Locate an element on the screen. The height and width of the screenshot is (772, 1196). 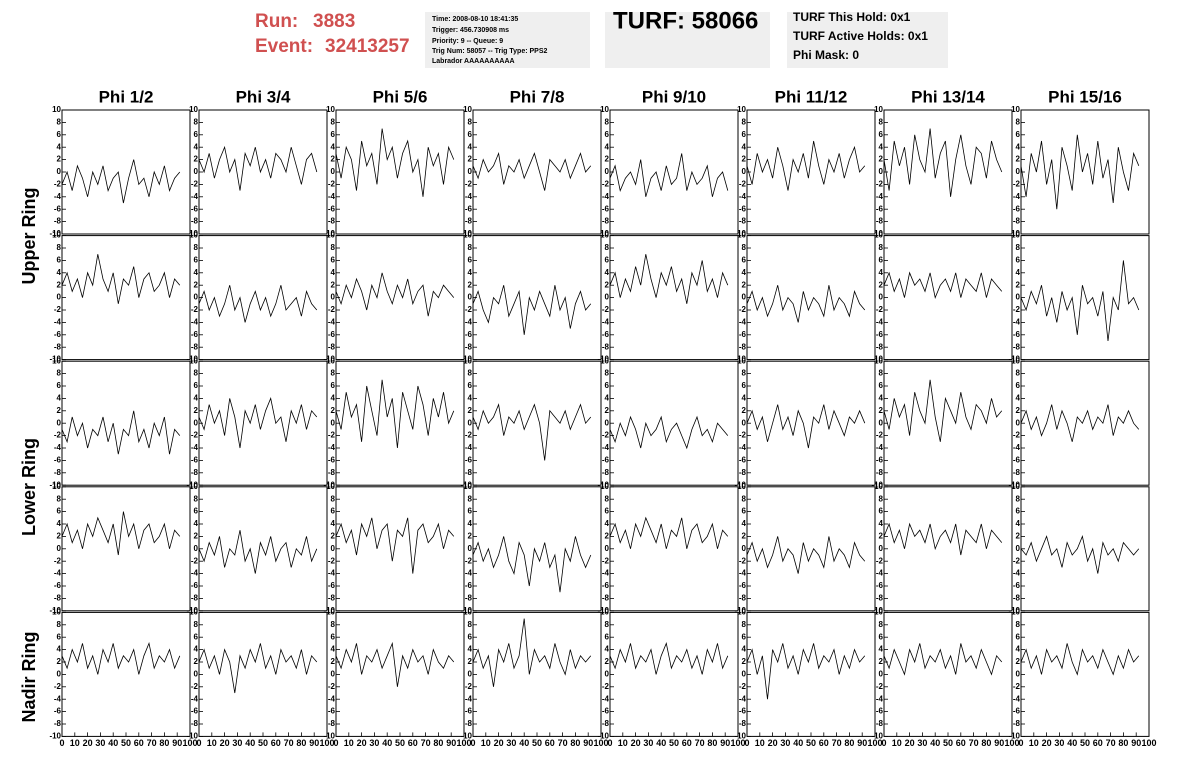
x-tick-label: 30 is located at coordinates (374, 743).